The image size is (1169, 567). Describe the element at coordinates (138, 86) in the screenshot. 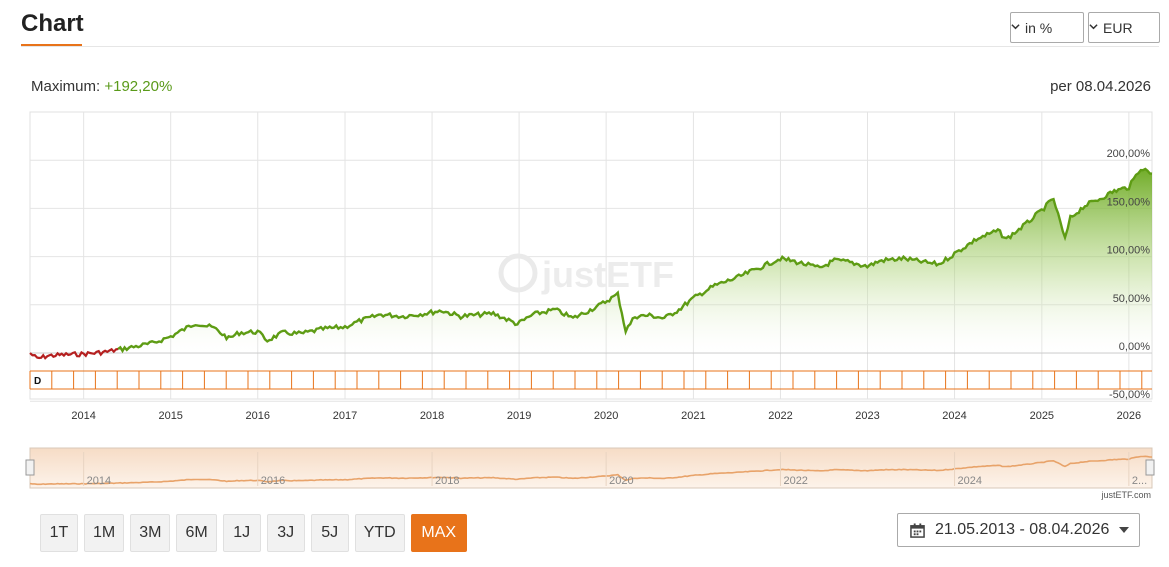

I see `maximum-value: +192,20%` at that location.